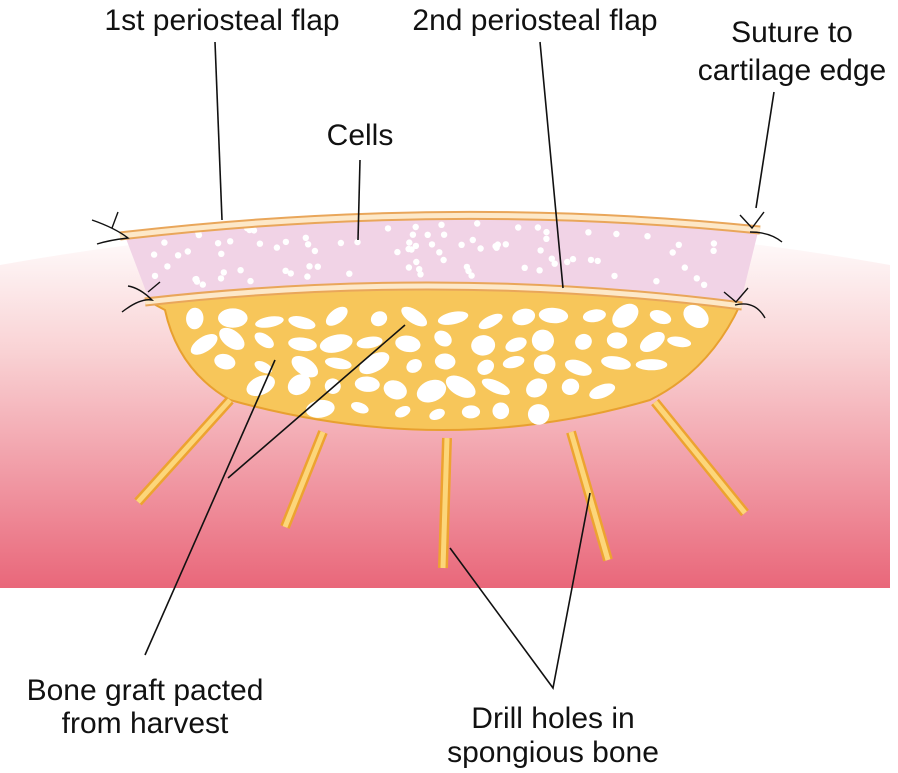 The image size is (898, 773). I want to click on label-cells: Cells, so click(360, 135).